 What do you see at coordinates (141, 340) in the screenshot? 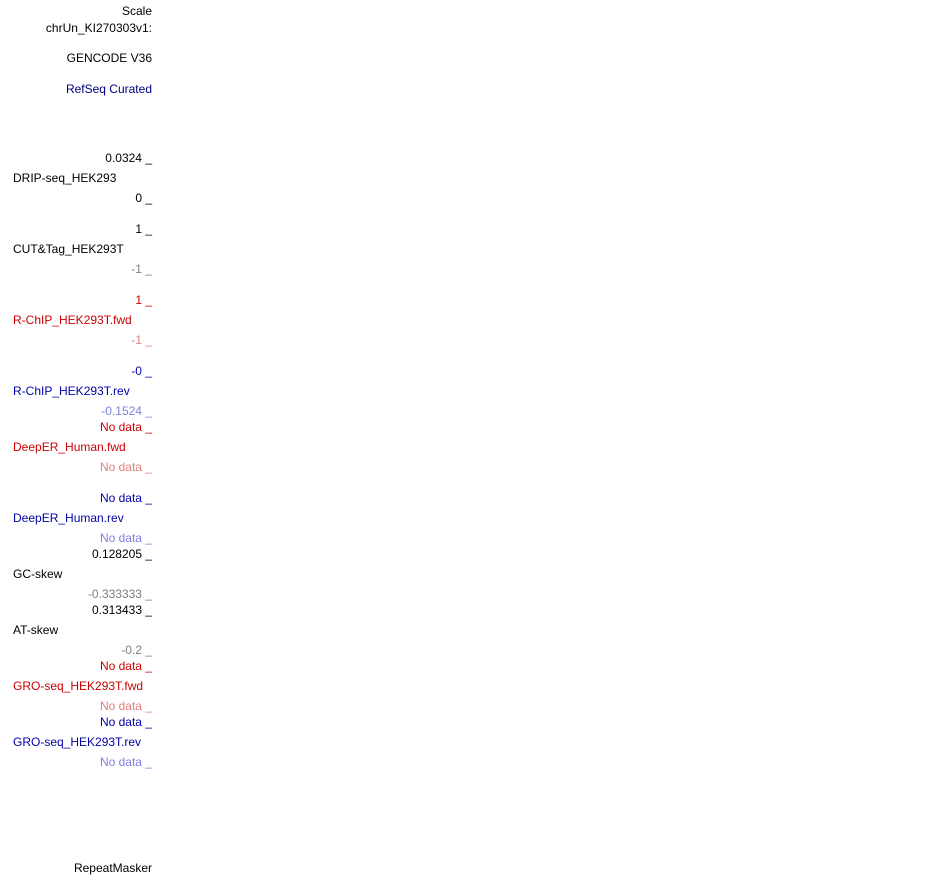
I see `rchip-fwd-min-value: -1 _` at bounding box center [141, 340].